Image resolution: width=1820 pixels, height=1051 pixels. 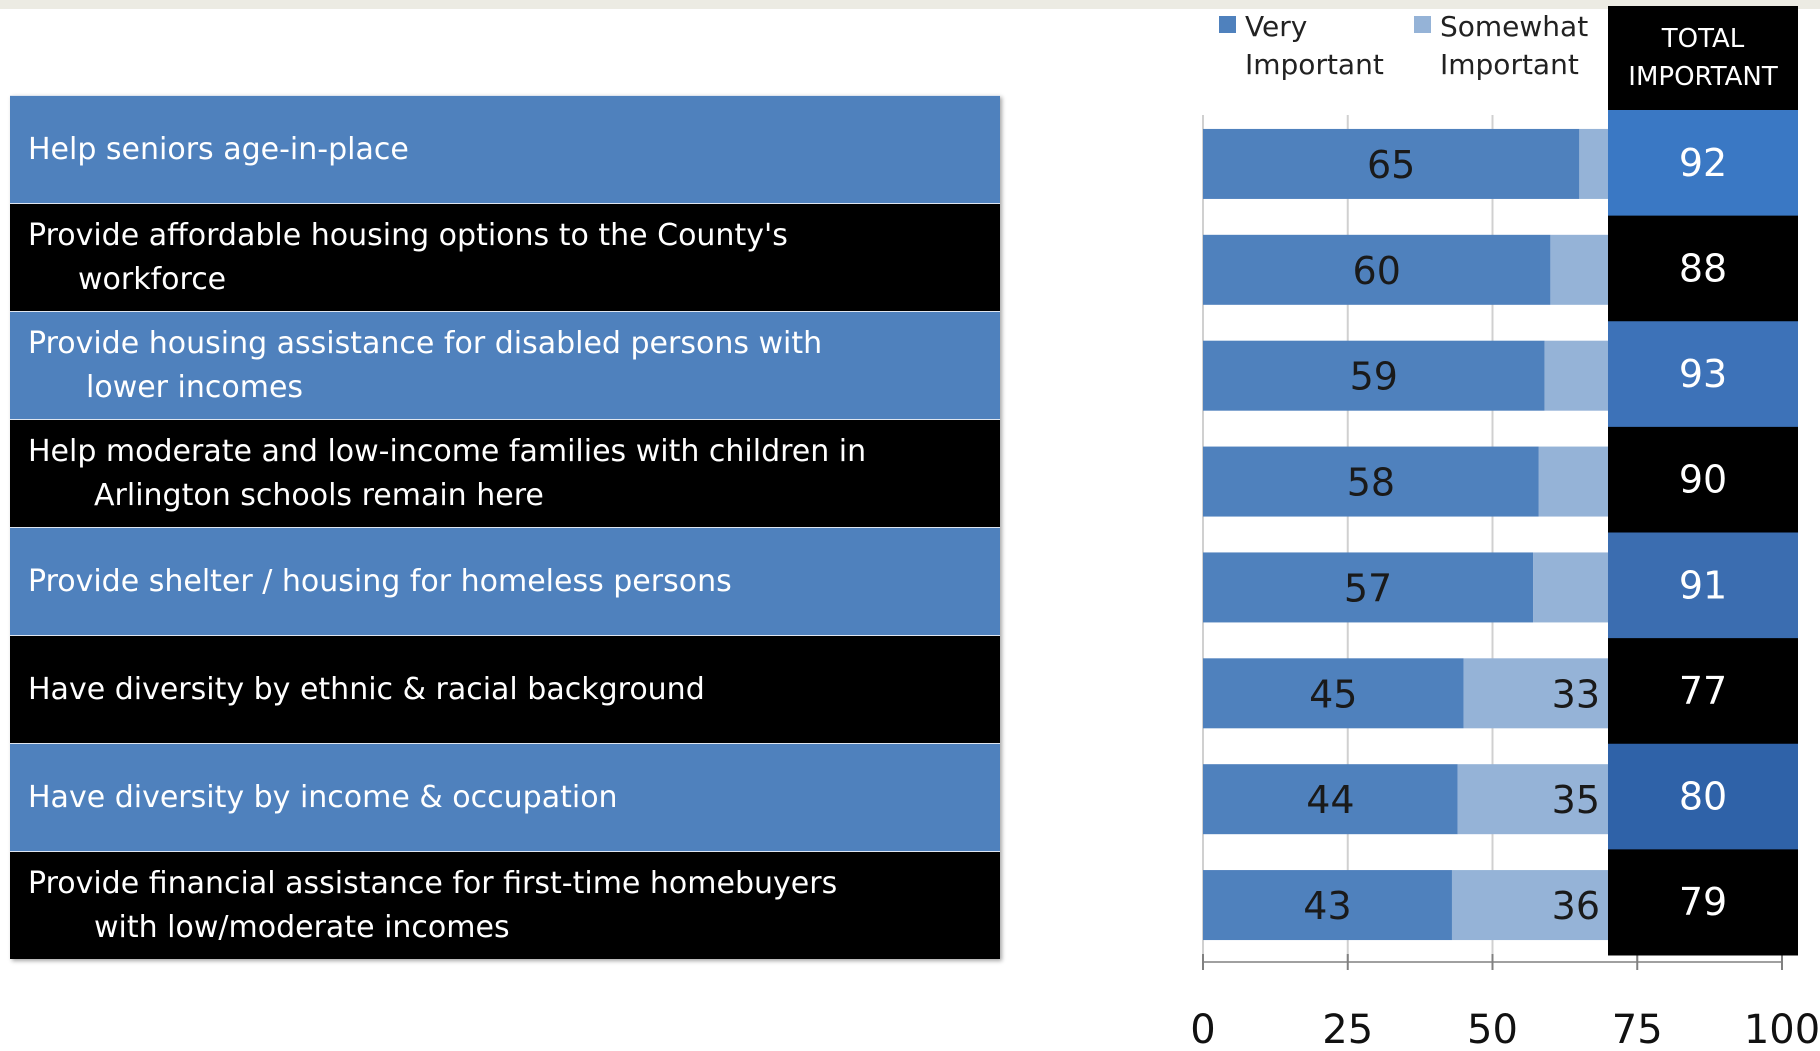 I want to click on category-label-continued: lower incomes, so click(x=195, y=387).